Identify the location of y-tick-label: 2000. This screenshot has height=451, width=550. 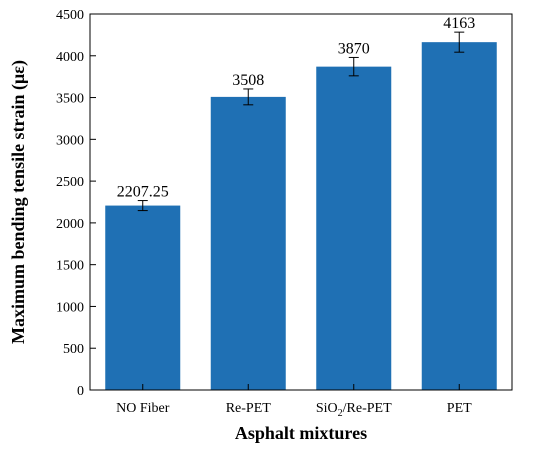
(70, 224).